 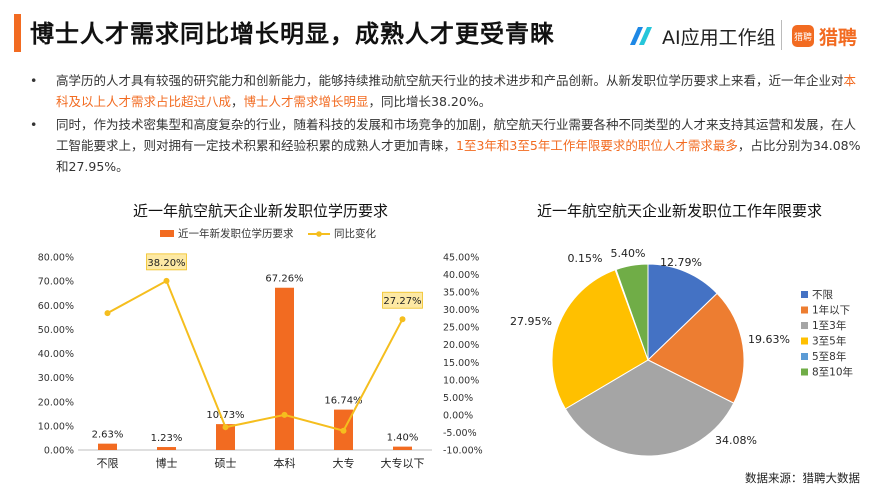 I want to click on highlight-label-text: 38.20%, so click(x=166, y=263).